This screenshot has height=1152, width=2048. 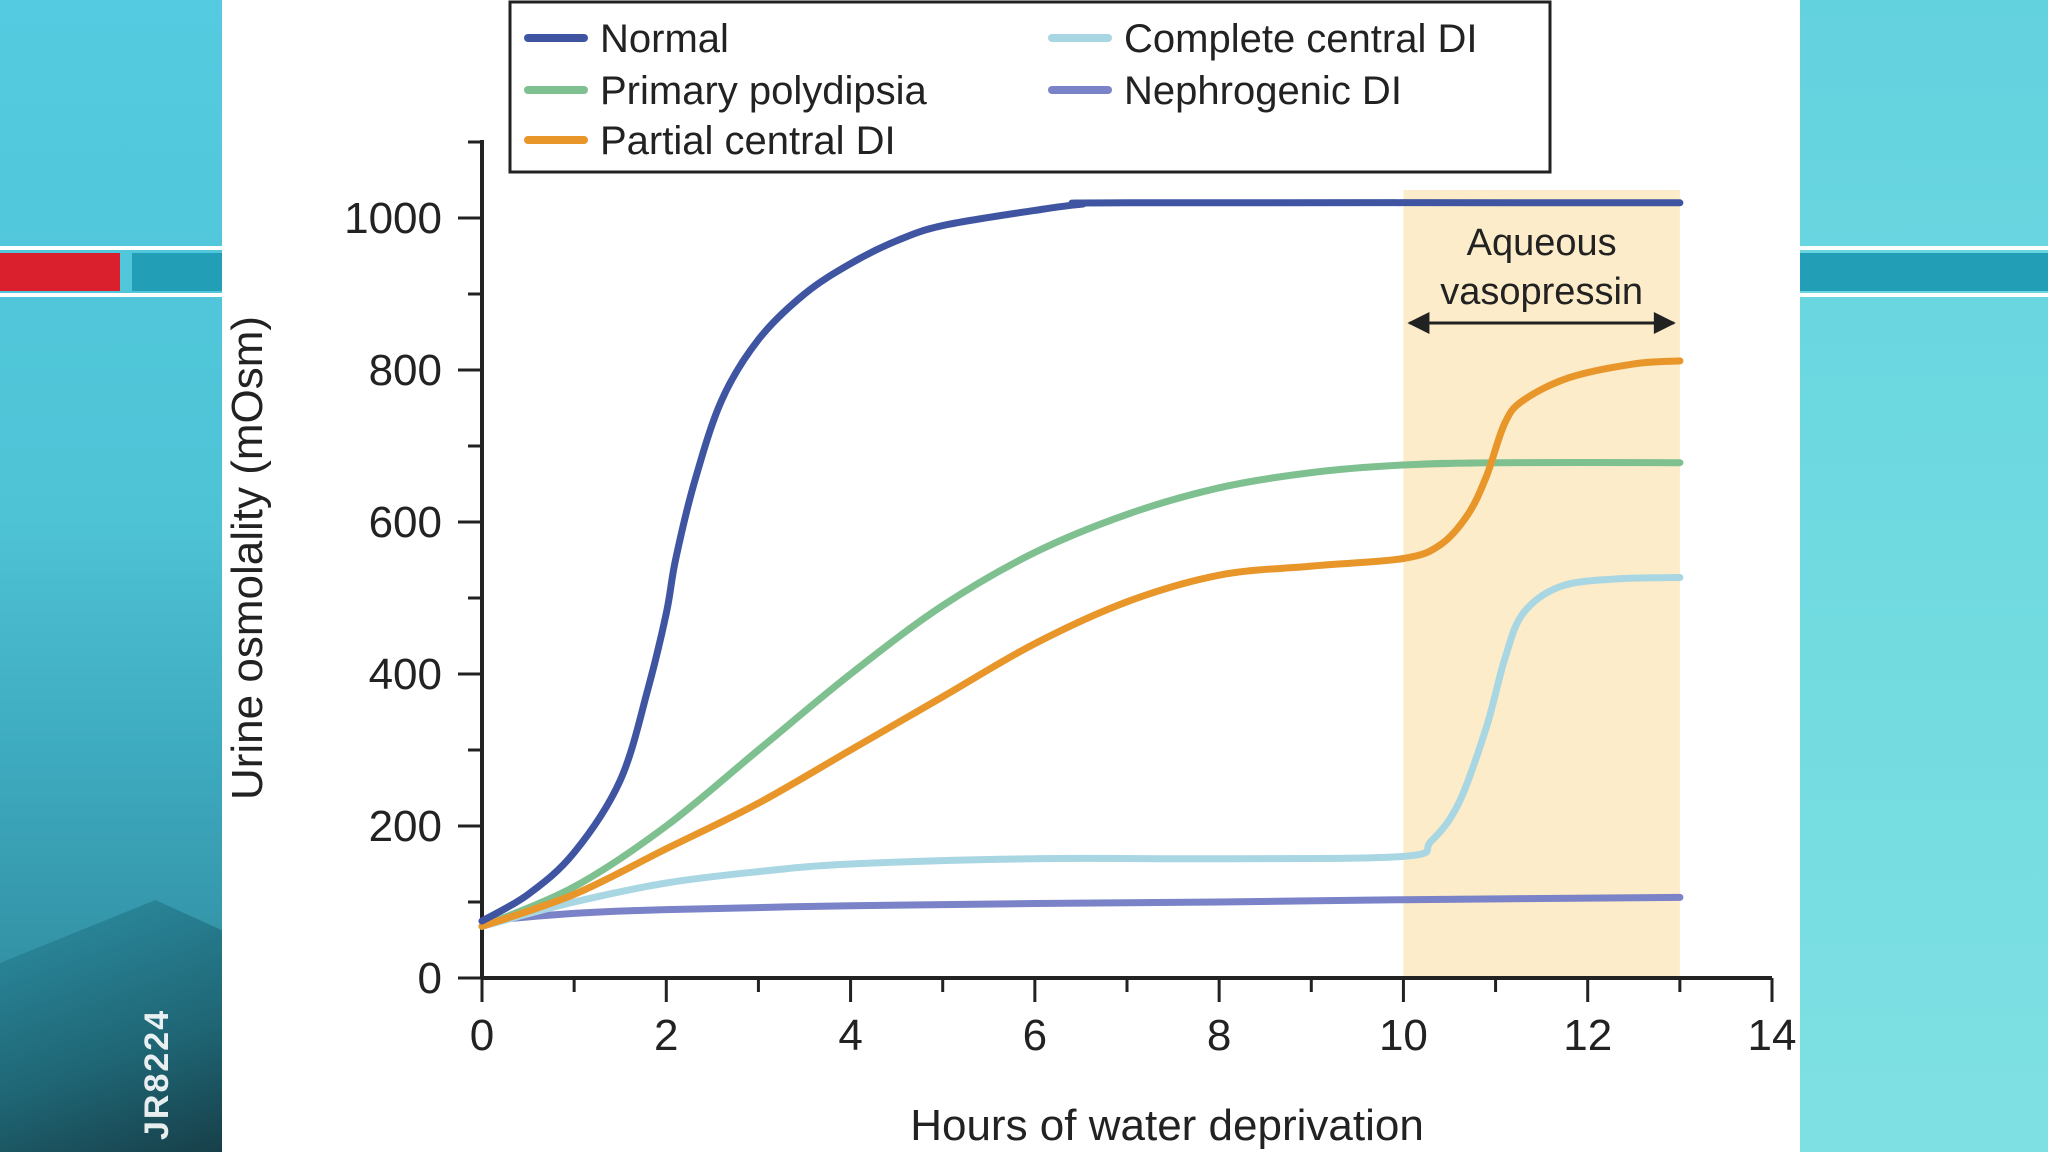 What do you see at coordinates (748, 141) in the screenshot?
I see `legend-label: Partial central DI` at bounding box center [748, 141].